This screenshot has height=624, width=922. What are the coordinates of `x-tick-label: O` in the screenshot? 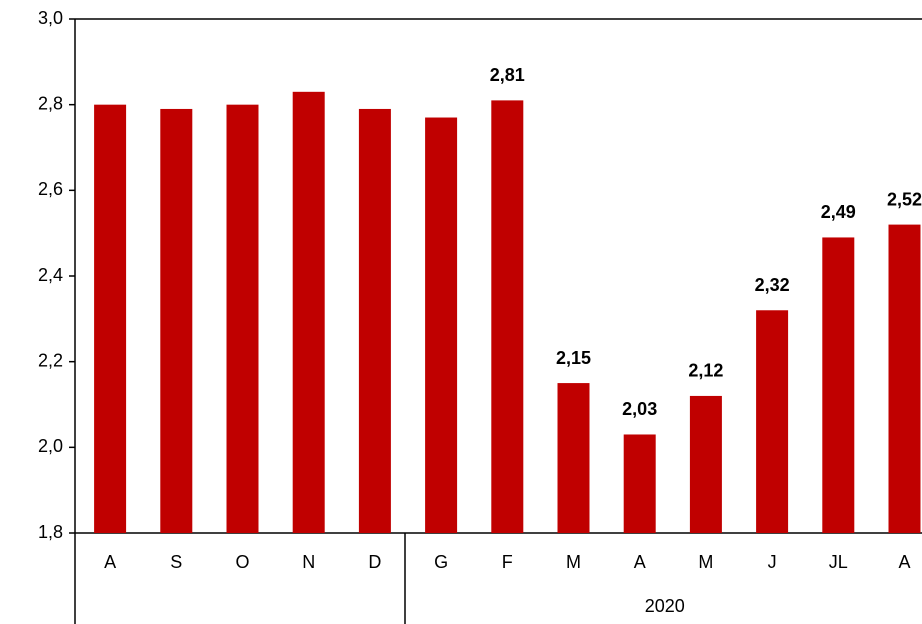 It's located at (242, 562).